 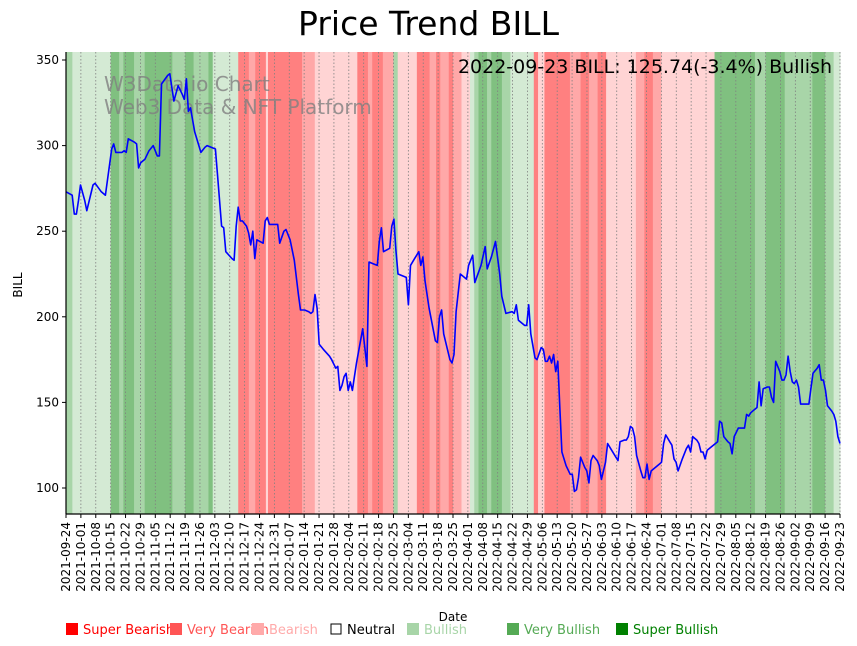 I want to click on x-tick-label: 2021-11-26, so click(x=200, y=557).